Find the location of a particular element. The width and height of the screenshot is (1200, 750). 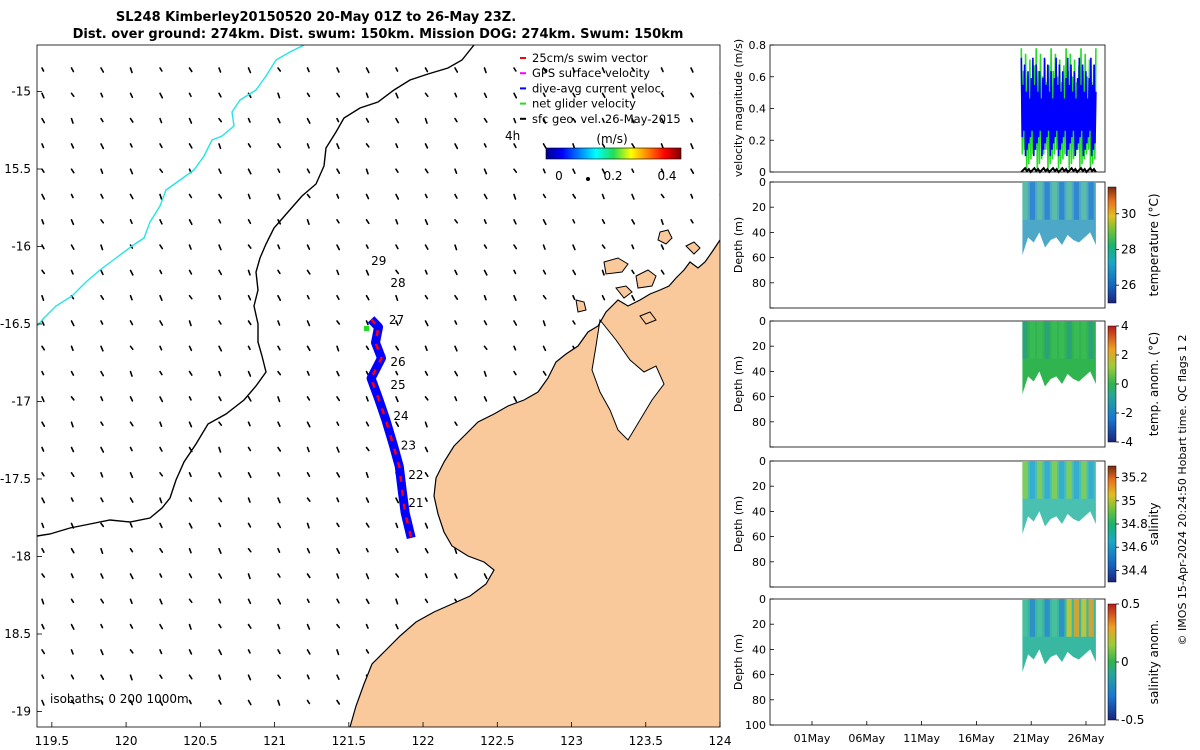

map-ytick-label: 15.5 is located at coordinates (17, 169).